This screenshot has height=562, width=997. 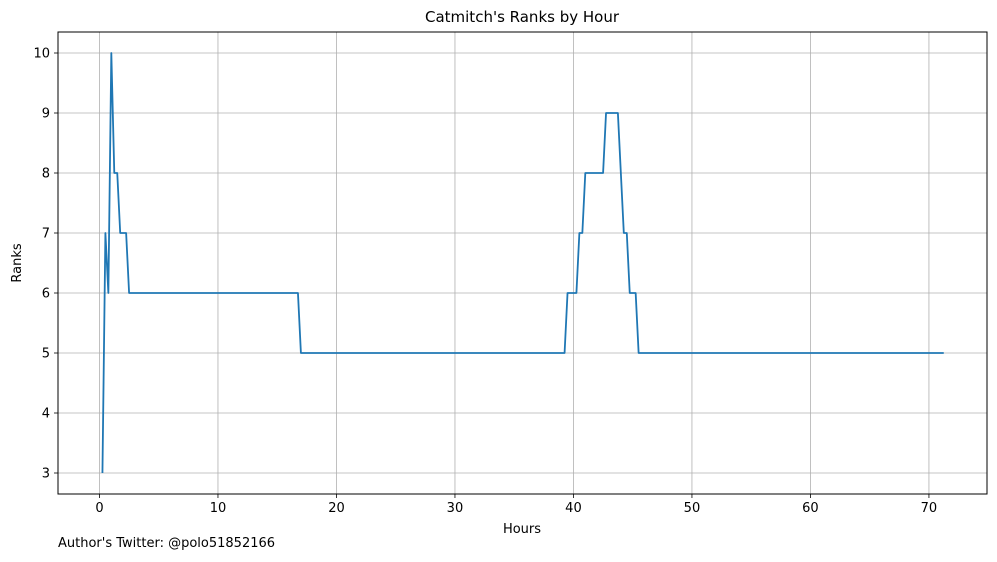 I want to click on y-tick-label: 9, so click(x=46, y=114).